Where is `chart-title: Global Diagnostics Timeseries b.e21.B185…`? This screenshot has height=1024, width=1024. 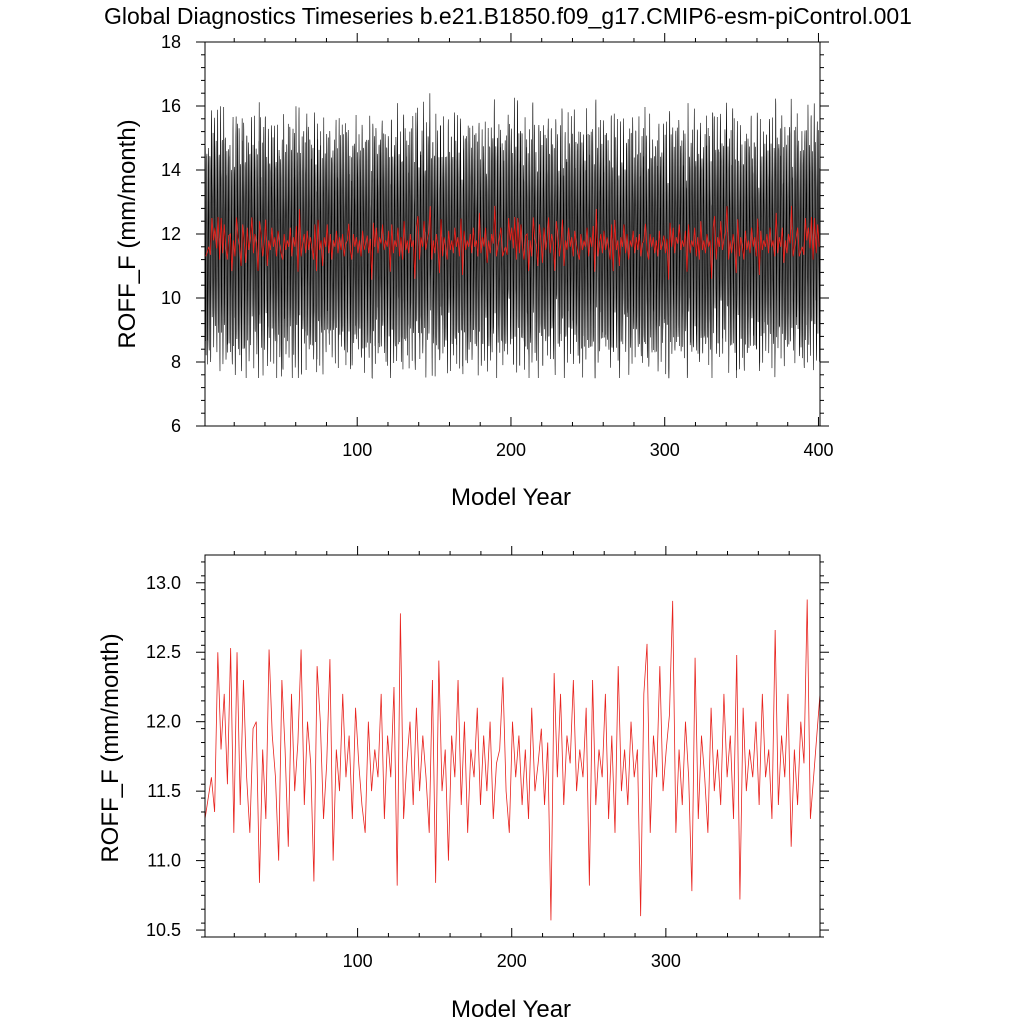 chart-title: Global Diagnostics Timeseries b.e21.B185… is located at coordinates (508, 16).